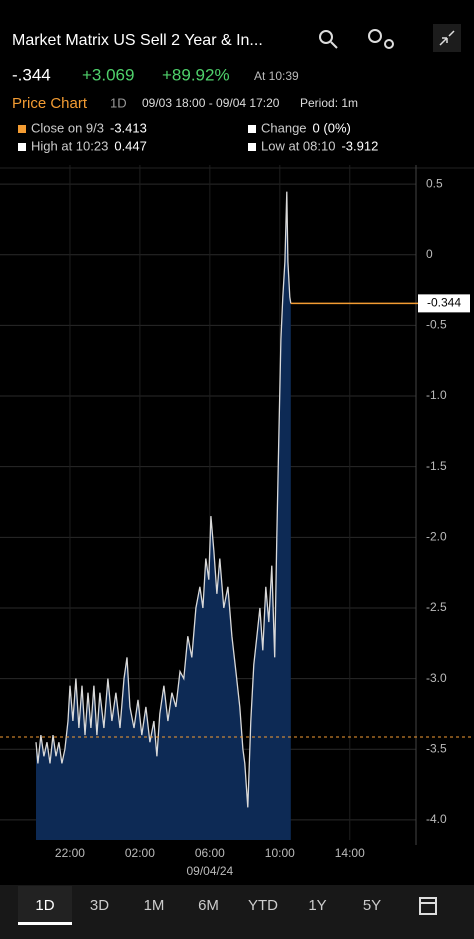  I want to click on legend-label: High at 10:23, so click(69, 145).